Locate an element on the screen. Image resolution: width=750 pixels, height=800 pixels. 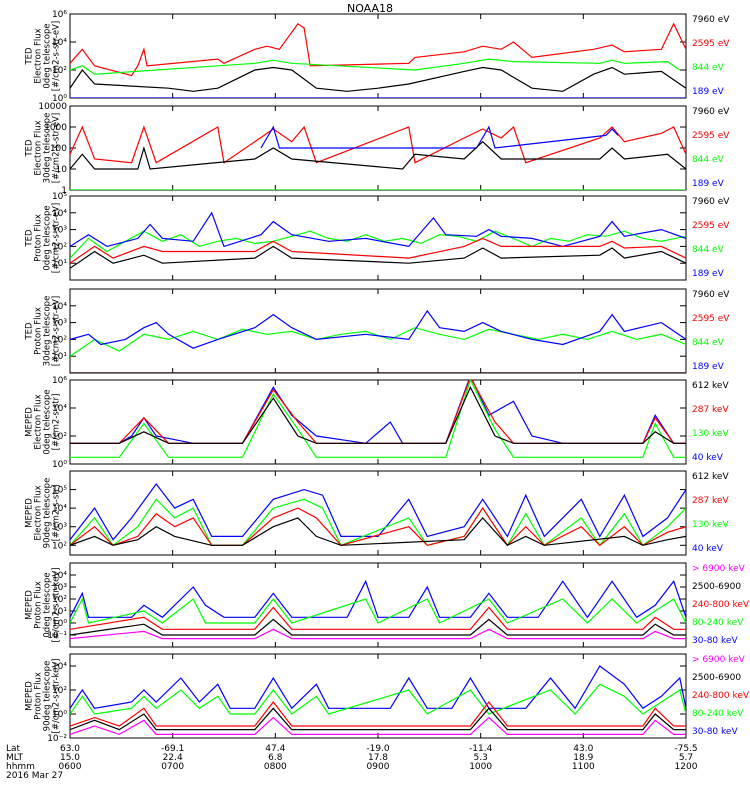
time-tick-lat: 47.4 is located at coordinates (275, 749).